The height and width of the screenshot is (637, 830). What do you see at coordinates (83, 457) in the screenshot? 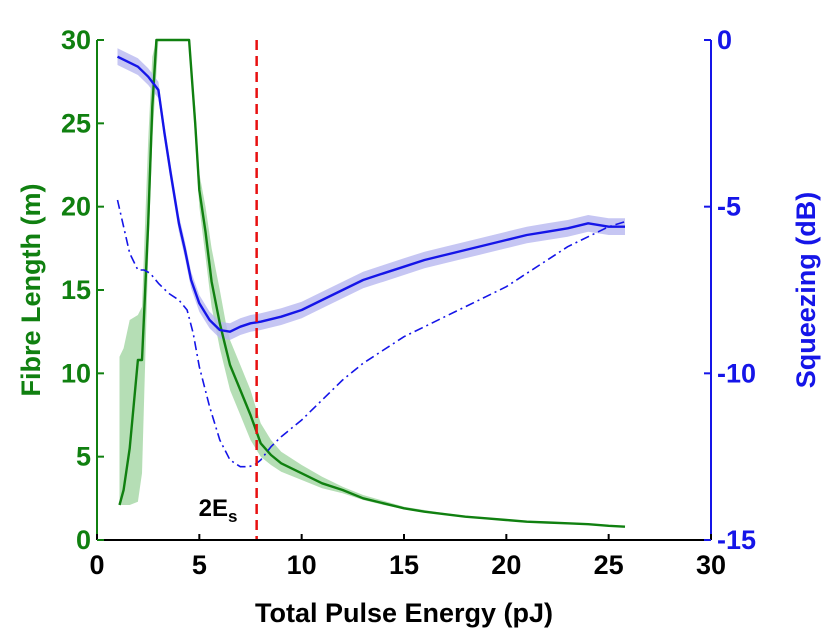
I see `left-tick-label: 5` at bounding box center [83, 457].